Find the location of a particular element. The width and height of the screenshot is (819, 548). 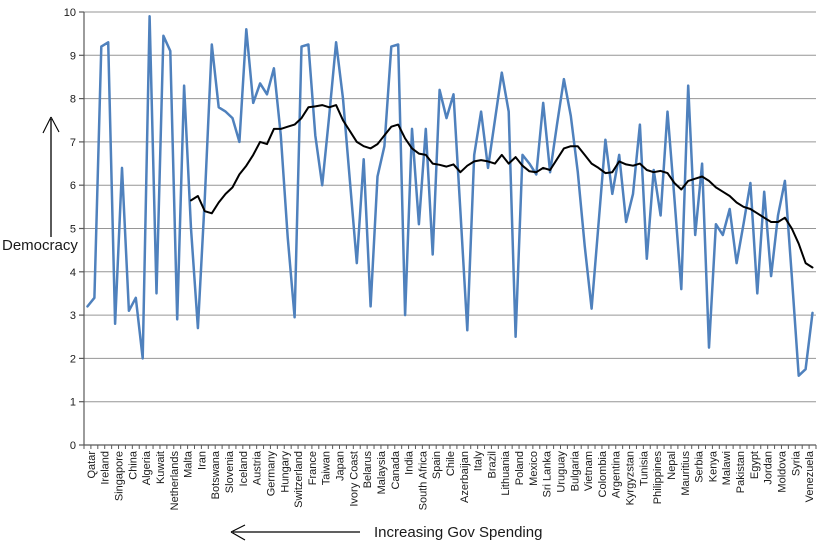

x-category-label: Singapore is located at coordinates (120, 476).